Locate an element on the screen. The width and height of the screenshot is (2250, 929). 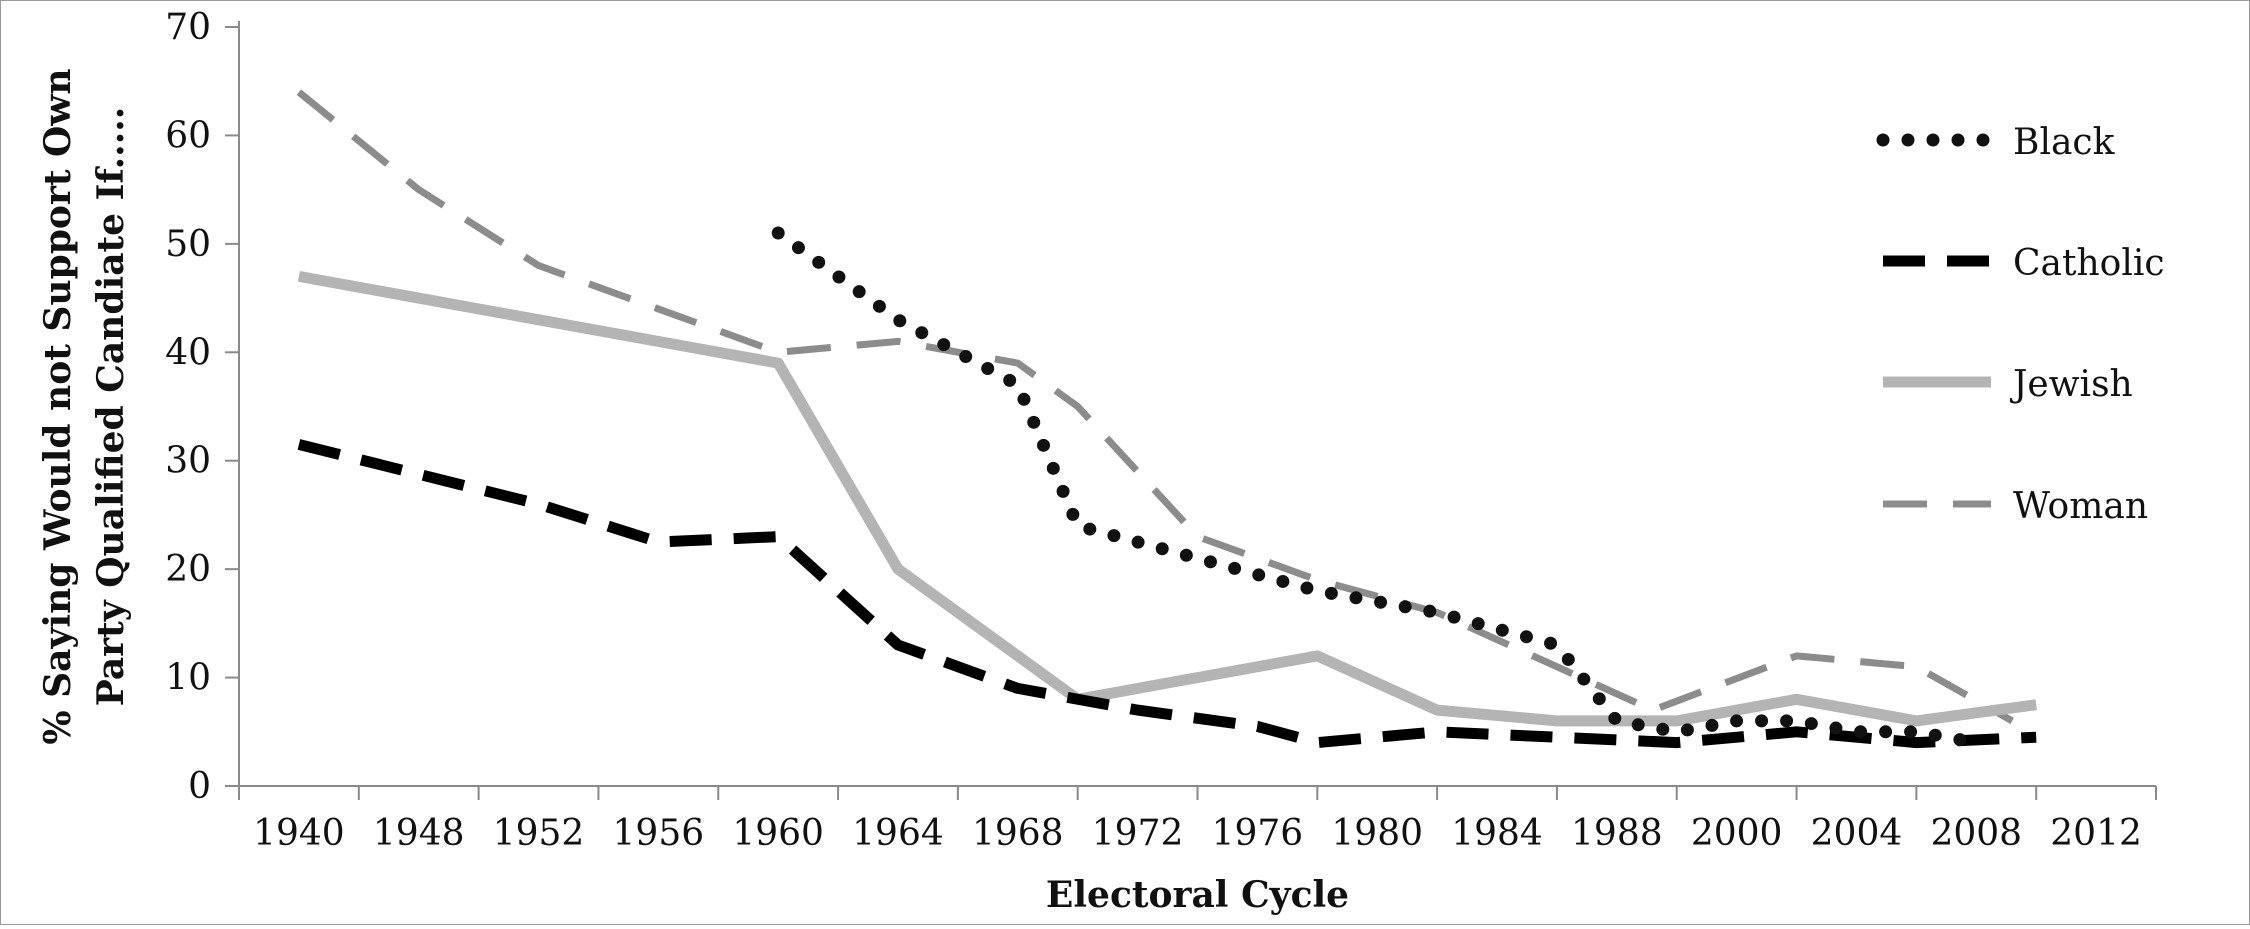
y-tick-label: 40 is located at coordinates (188, 352).